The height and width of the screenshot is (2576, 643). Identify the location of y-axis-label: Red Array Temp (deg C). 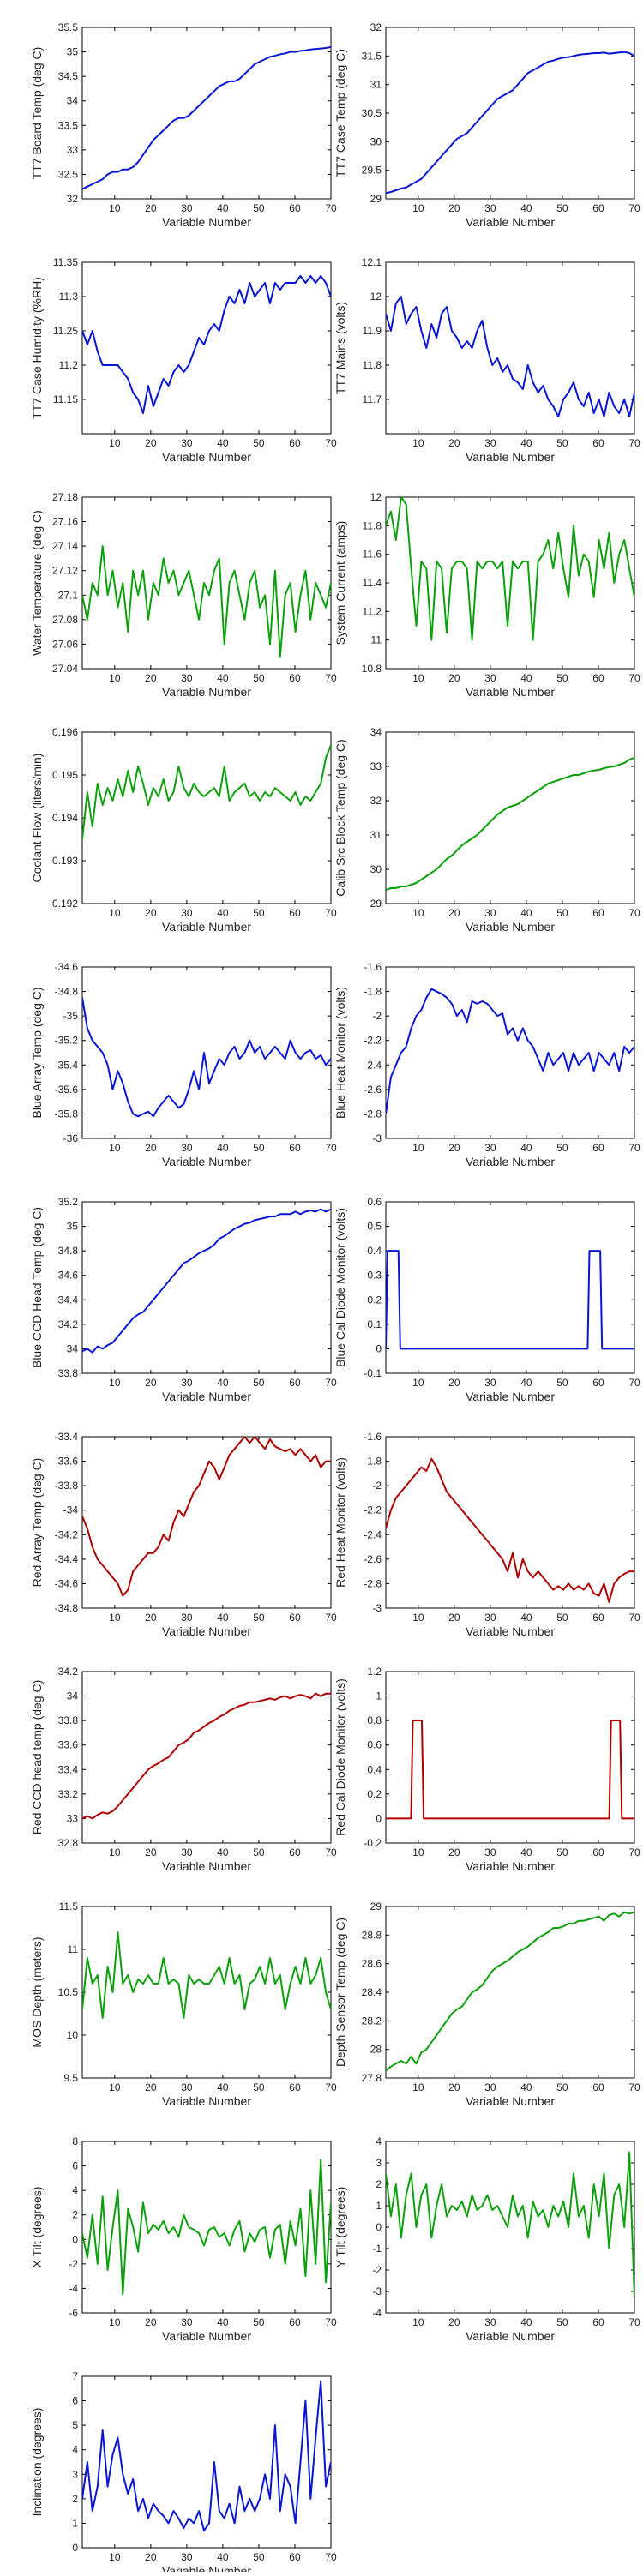
(37, 1523).